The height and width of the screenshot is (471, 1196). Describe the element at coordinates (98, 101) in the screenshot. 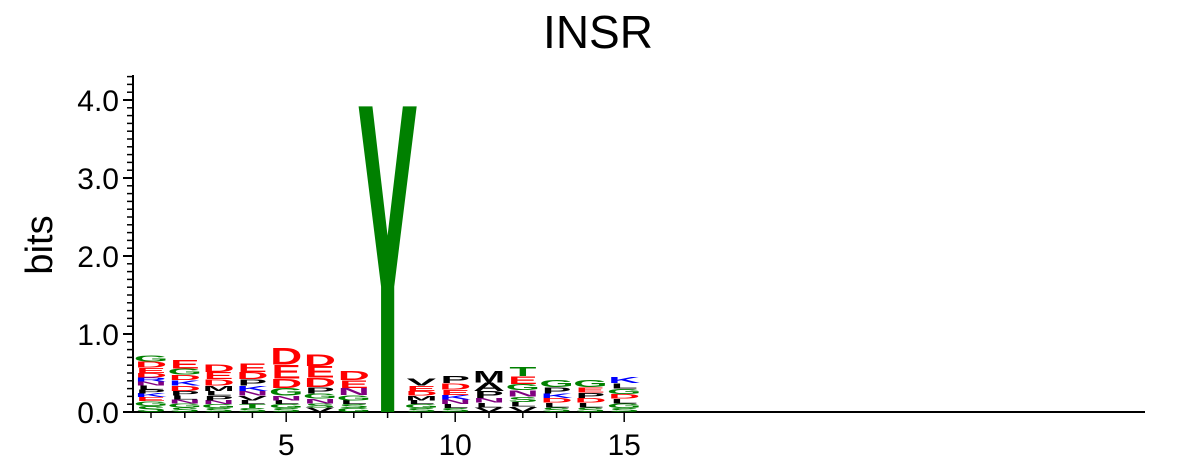

I see `y-tick-label: 4.0` at that location.